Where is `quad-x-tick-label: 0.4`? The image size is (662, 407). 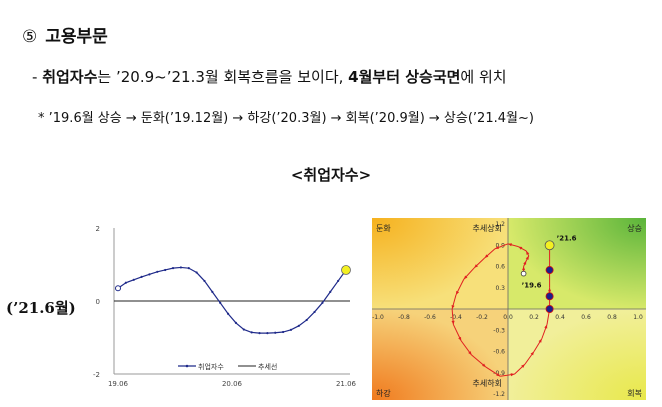 quad-x-tick-label: 0.4 is located at coordinates (560, 317).